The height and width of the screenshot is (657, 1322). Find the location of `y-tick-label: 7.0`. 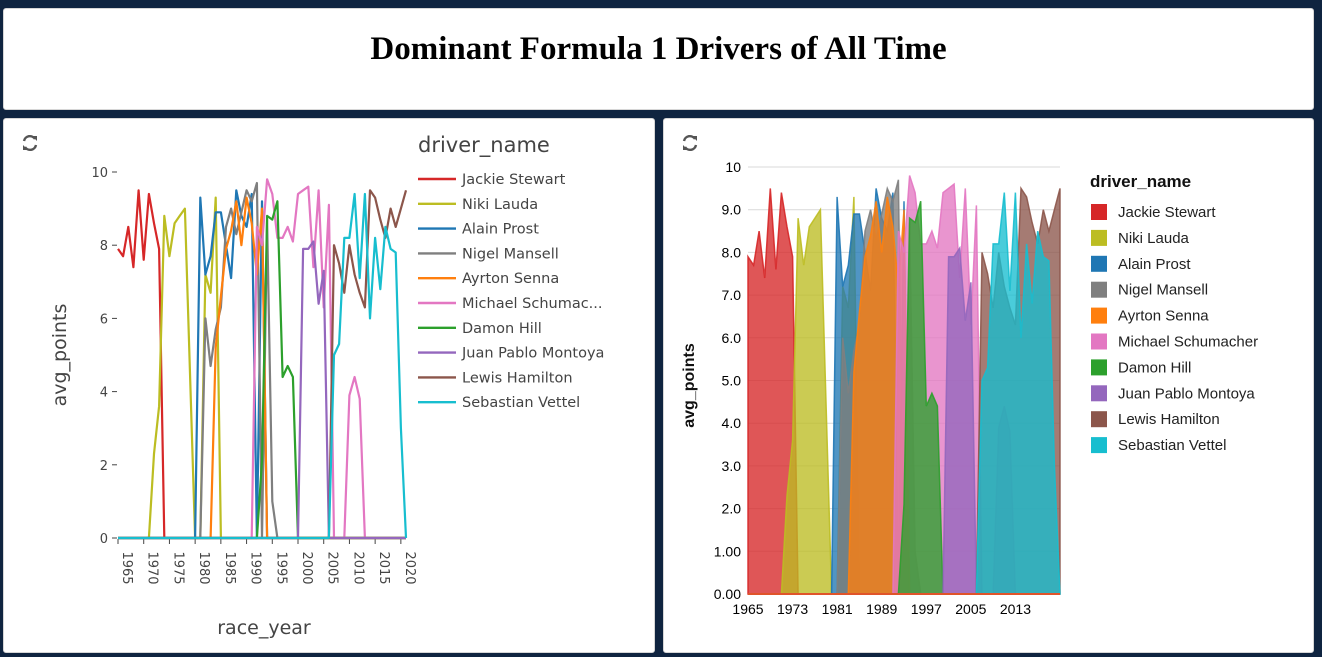

y-tick-label: 7.0 is located at coordinates (732, 295).